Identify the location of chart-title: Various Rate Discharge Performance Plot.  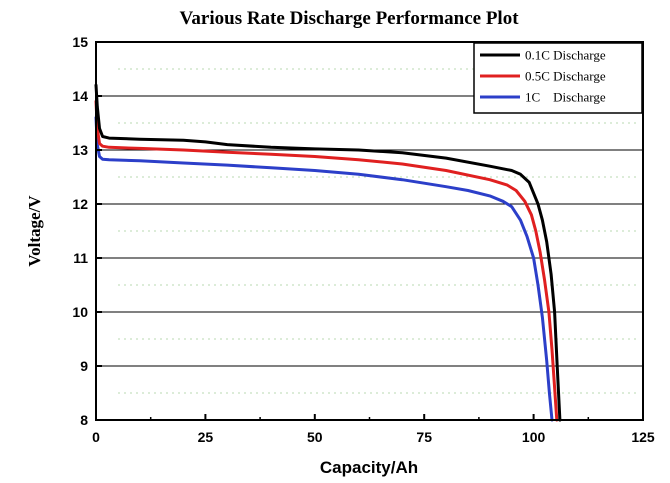
(349, 18).